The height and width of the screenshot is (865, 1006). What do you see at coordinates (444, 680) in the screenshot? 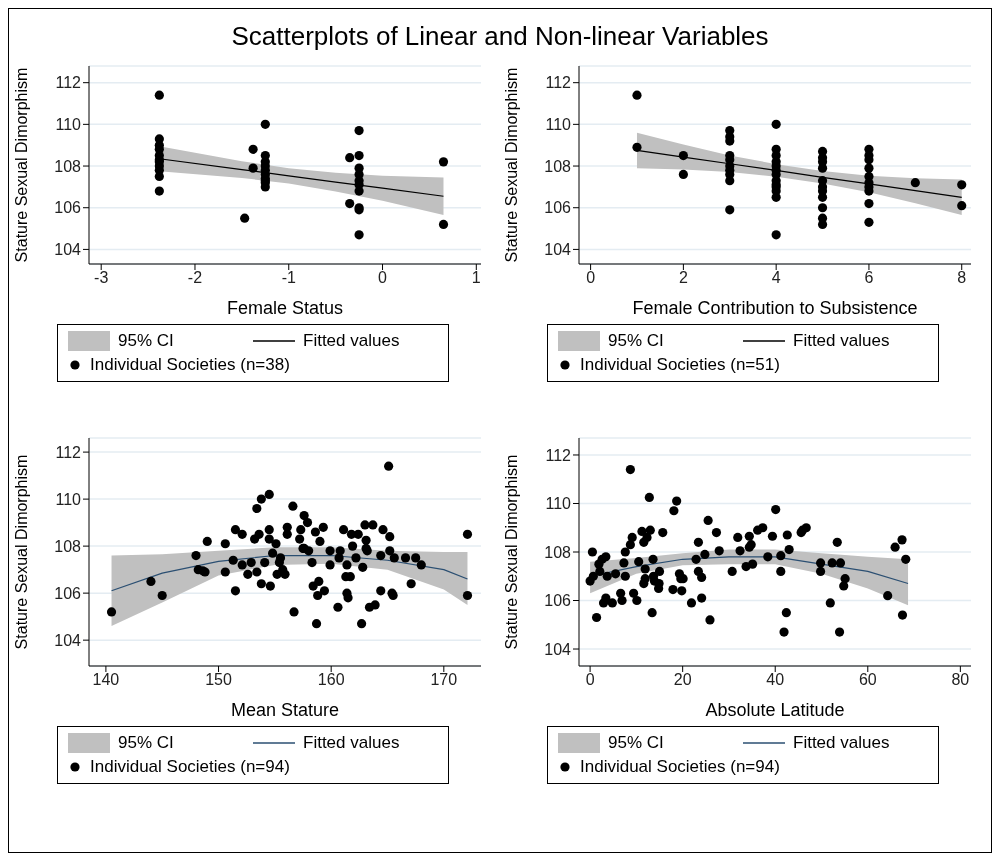
I see `x-tick-label: 170` at bounding box center [444, 680].